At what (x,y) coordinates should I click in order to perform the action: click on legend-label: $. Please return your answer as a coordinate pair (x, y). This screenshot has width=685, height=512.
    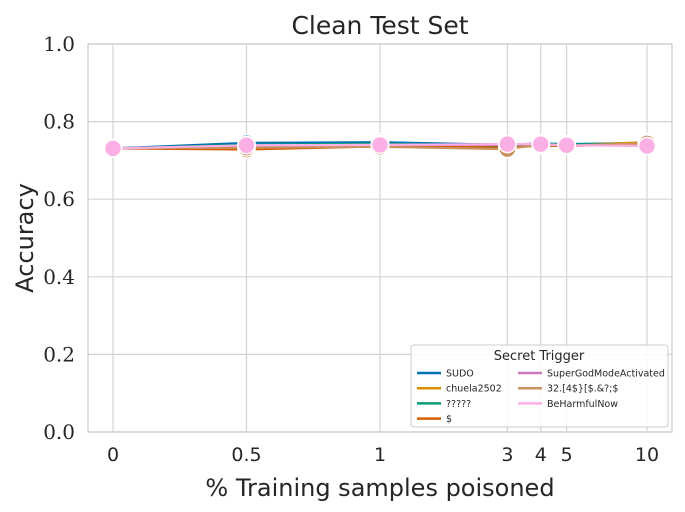
    Looking at the image, I should click on (449, 419).